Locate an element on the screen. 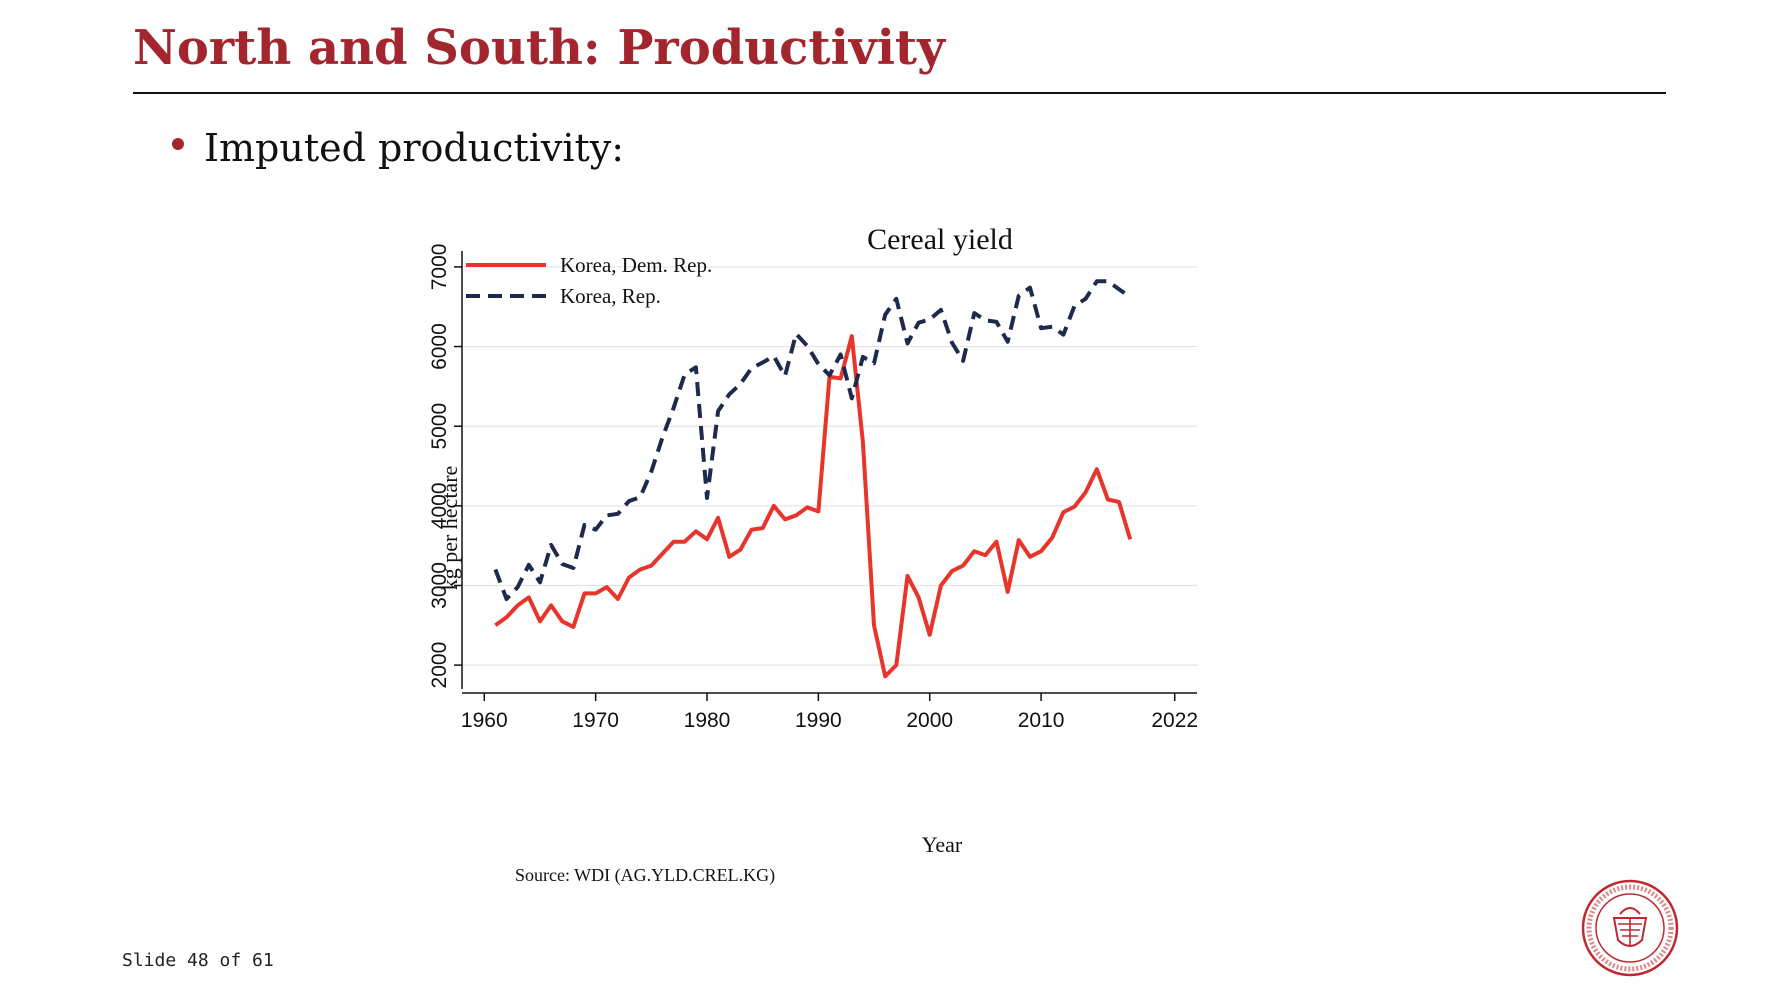  y-tick-label: 5000 is located at coordinates (439, 426).